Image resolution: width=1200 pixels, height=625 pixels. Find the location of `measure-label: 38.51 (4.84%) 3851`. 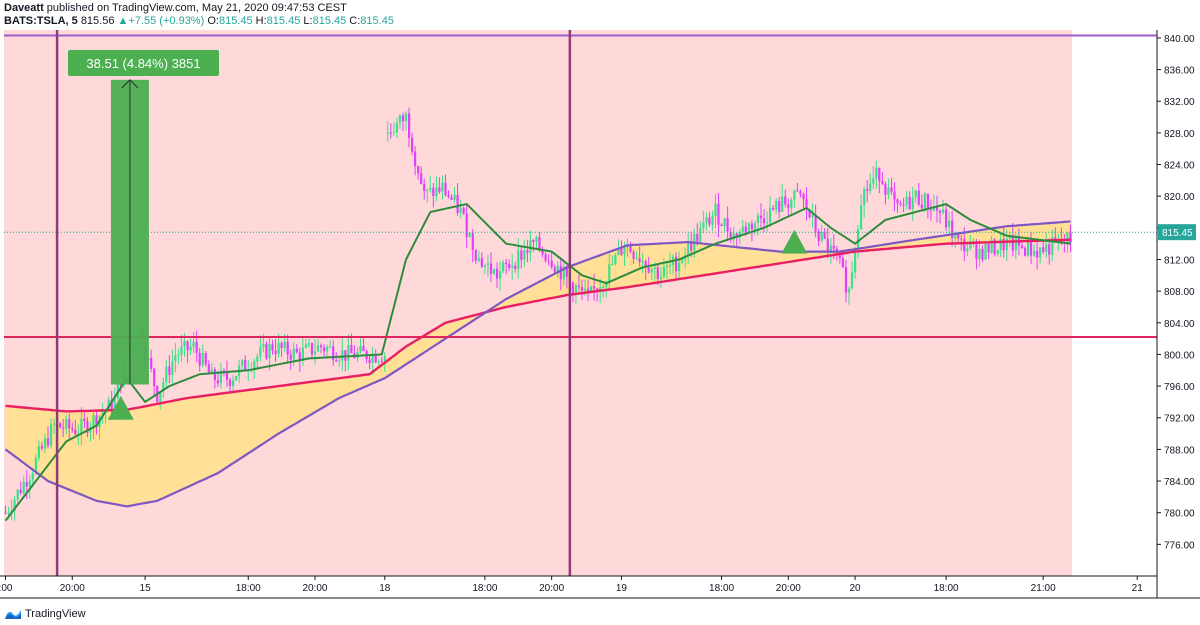

measure-label: 38.51 (4.84%) 3851 is located at coordinates (143, 63).